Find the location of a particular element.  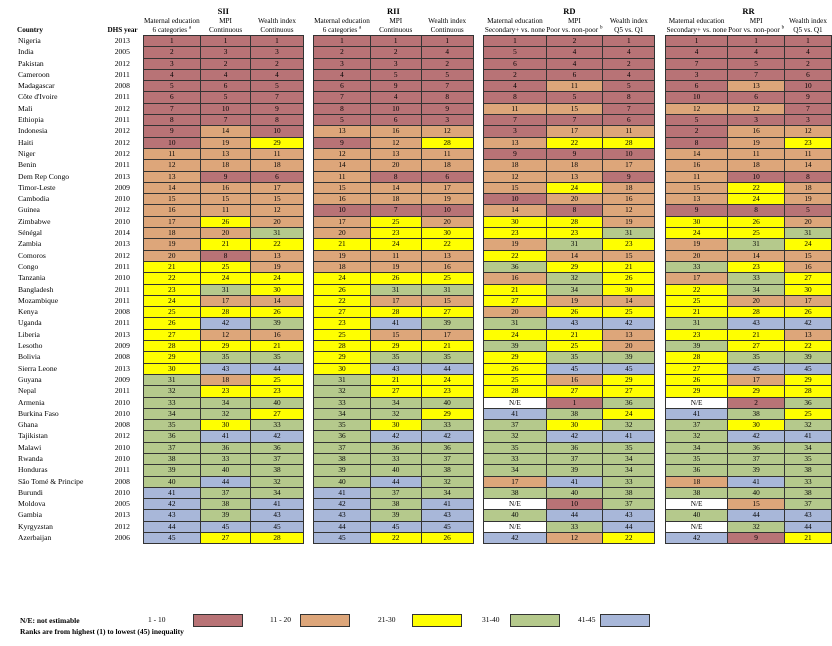

table-row: Nigeria 2013 1 1 1 1 1 1 1 2 1 1 1 1 is located at coordinates (424, 41).